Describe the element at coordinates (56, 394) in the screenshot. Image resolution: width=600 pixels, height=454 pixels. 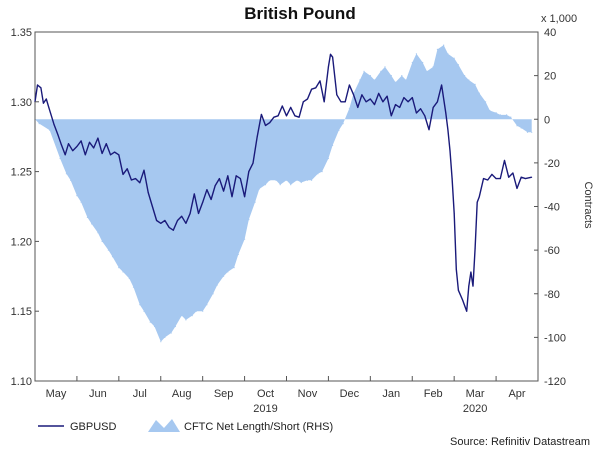
I see `x-tick-label: May` at that location.